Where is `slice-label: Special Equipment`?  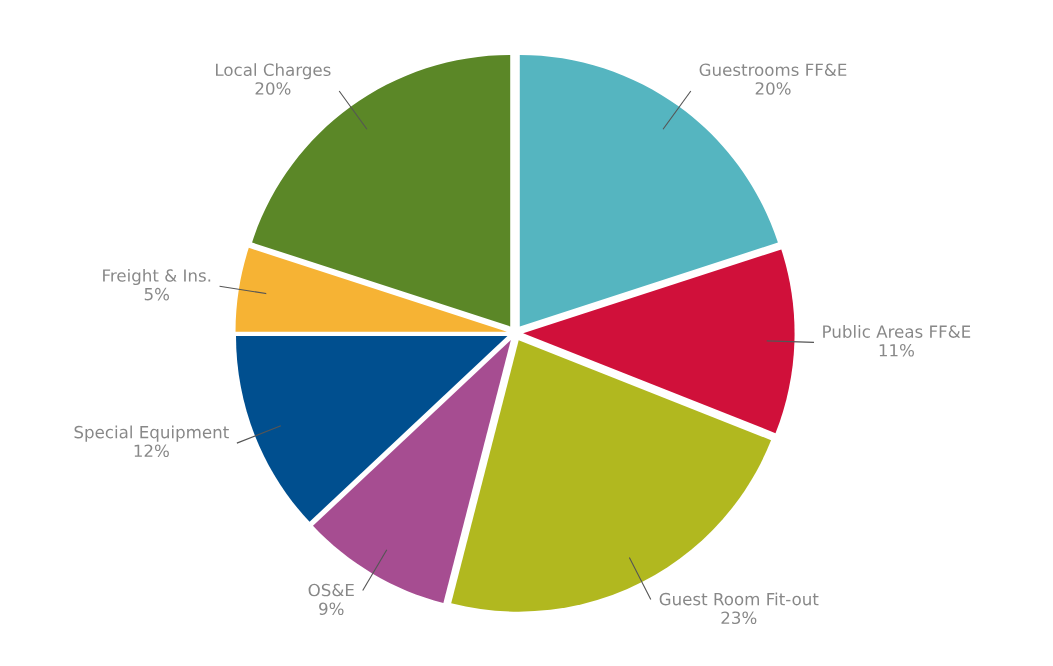
slice-label: Special Equipment is located at coordinates (151, 433).